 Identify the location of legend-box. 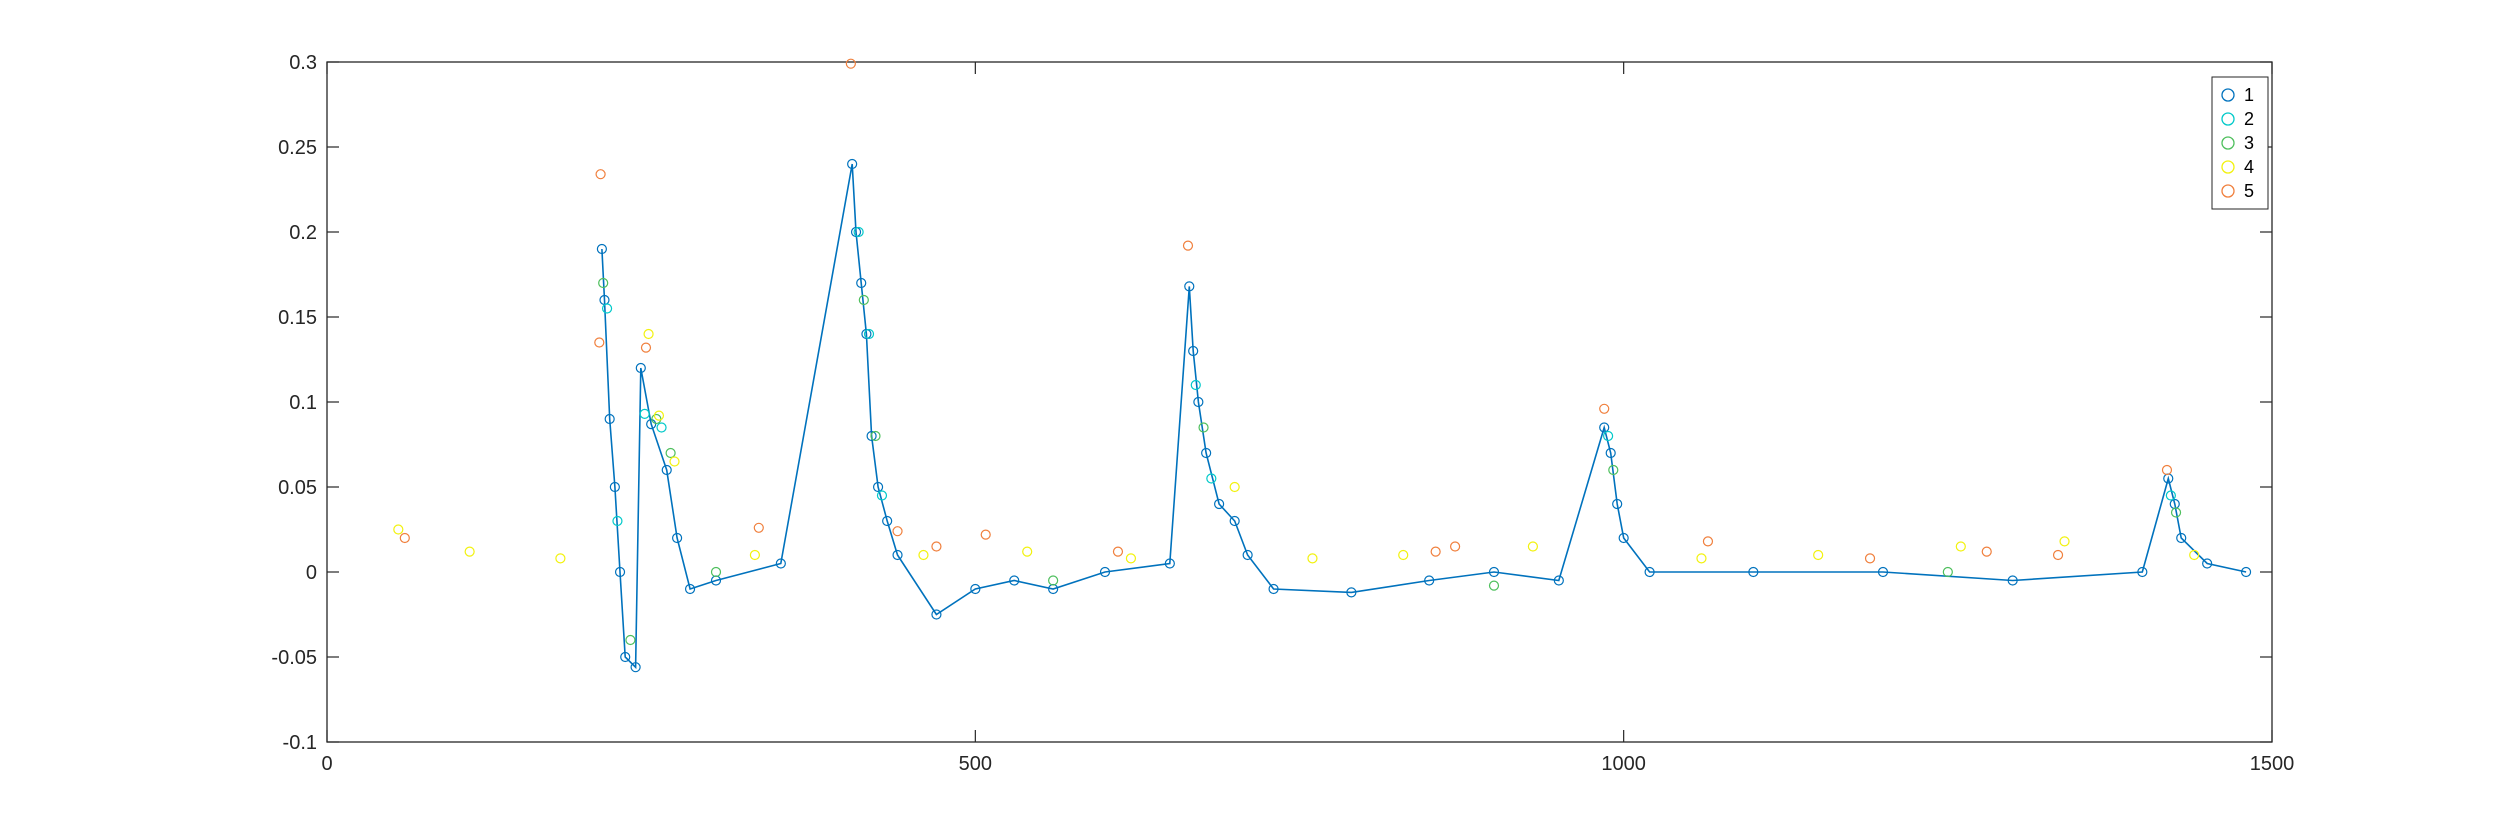
(2240, 143).